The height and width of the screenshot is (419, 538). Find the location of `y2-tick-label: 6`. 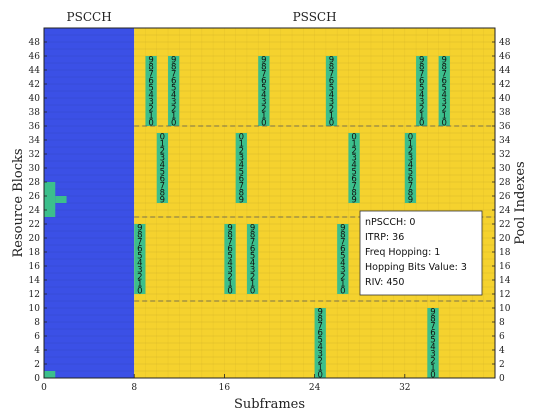

y2-tick-label: 6 is located at coordinates (502, 337).